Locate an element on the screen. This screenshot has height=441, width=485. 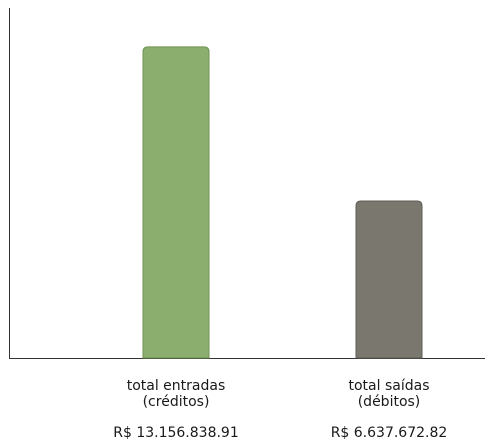
category-label-line-1: total entradas is located at coordinates (176, 386).